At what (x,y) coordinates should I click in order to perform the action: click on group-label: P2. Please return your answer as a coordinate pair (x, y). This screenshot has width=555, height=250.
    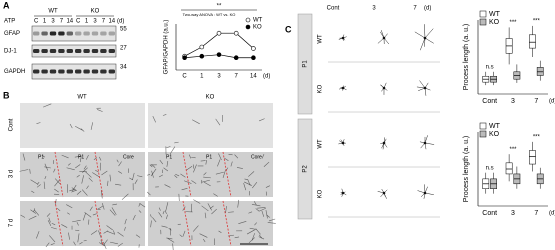
    Looking at the image, I should click on (306, 169).